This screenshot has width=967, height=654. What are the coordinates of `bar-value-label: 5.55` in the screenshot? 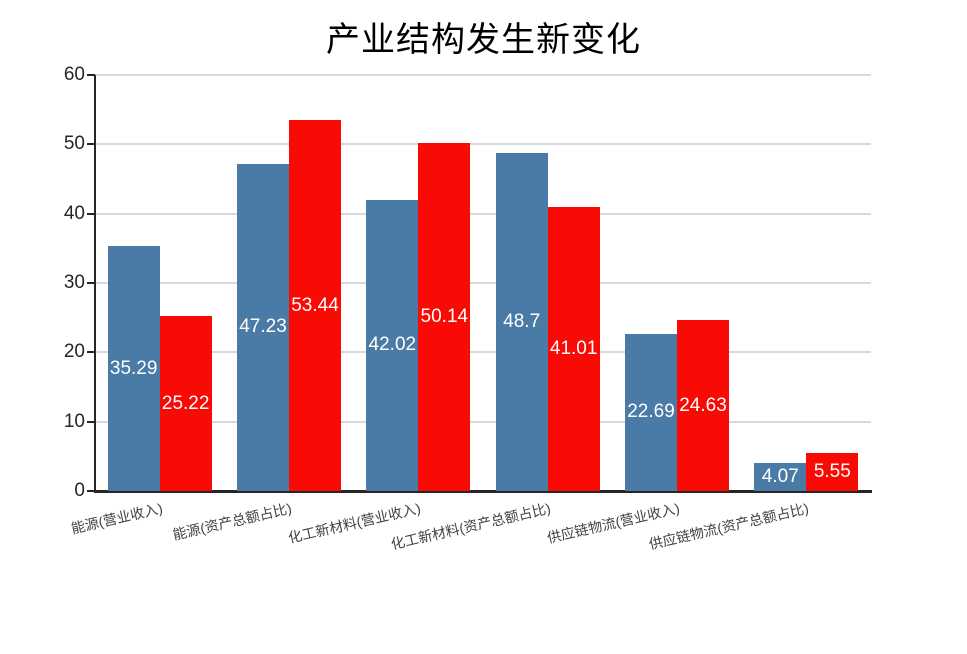 It's located at (832, 471).